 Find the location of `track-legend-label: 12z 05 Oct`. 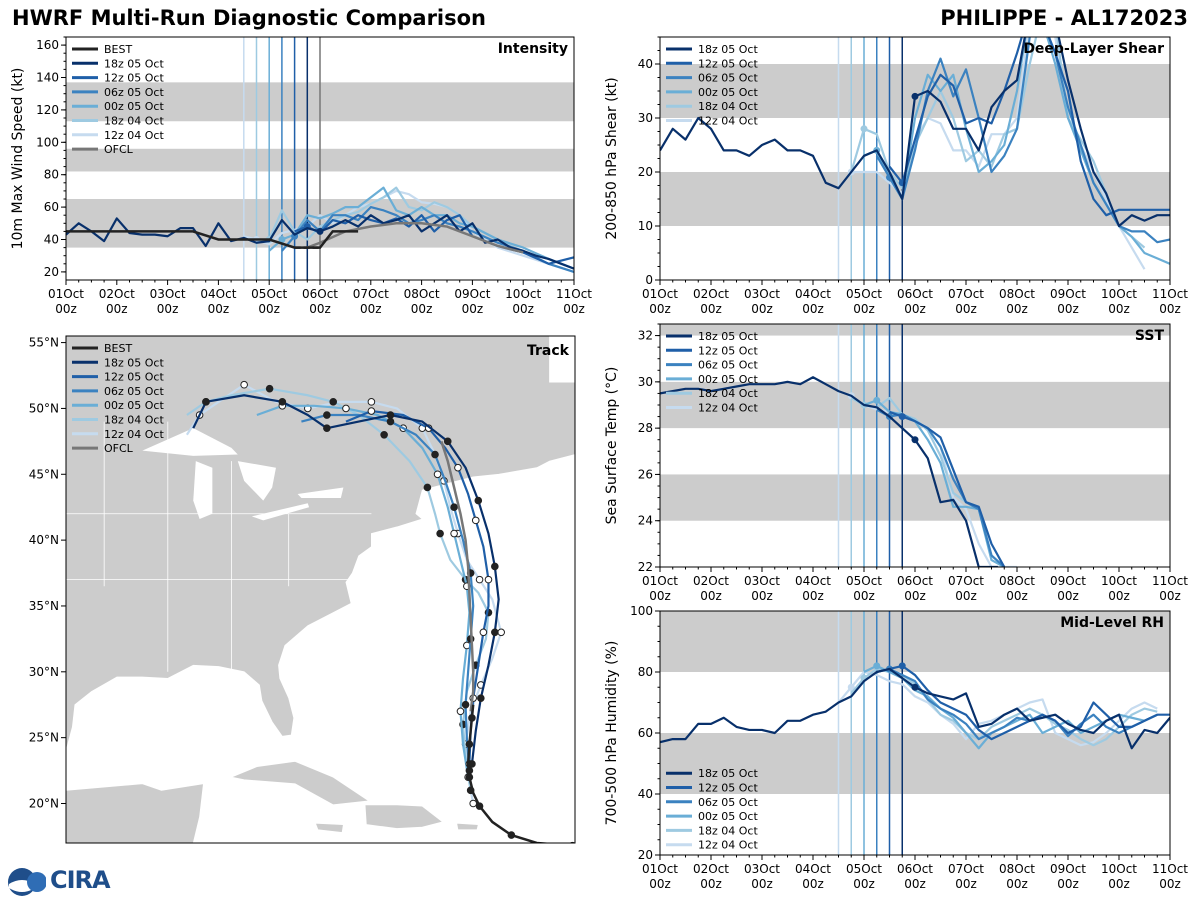

track-legend-label: 12z 05 Oct is located at coordinates (134, 377).